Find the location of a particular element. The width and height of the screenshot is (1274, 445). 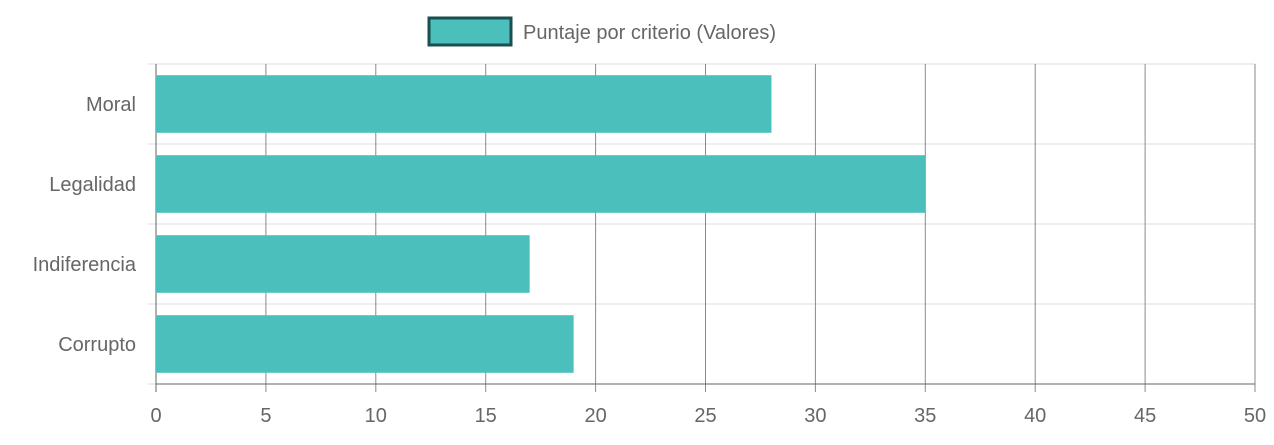

x-tick-label: 30 is located at coordinates (815, 416).